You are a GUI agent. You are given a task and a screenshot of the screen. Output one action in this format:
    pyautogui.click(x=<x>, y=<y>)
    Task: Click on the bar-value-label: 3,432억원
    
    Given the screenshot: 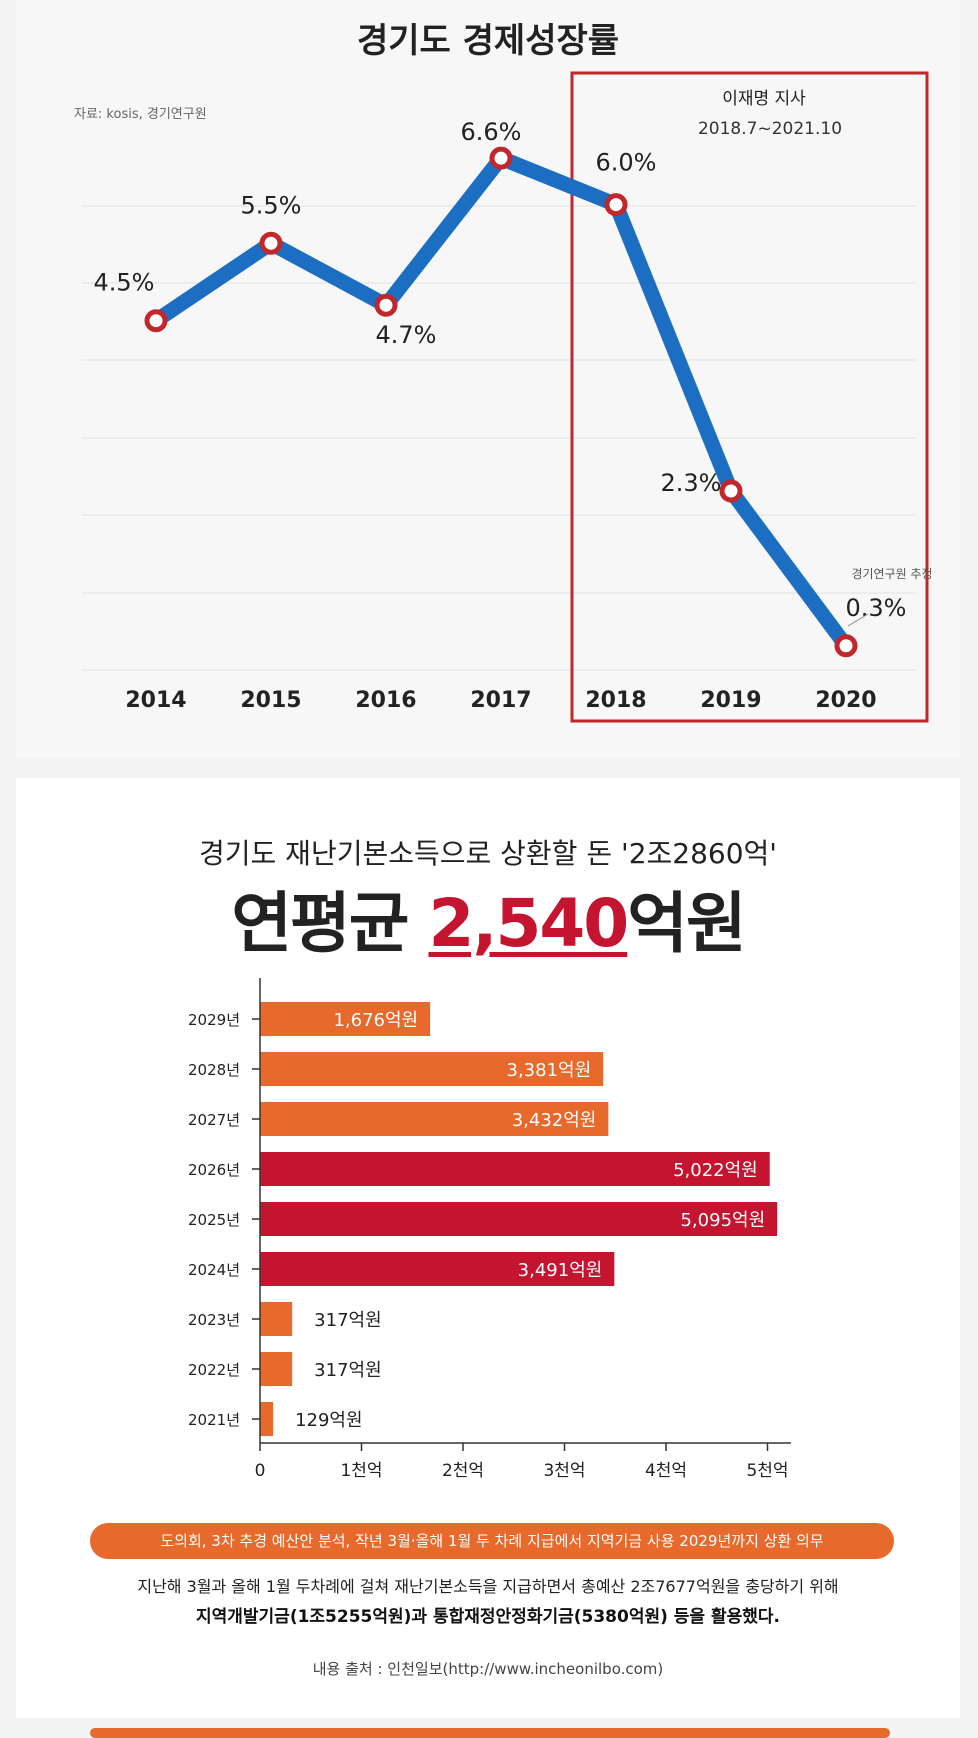 What is the action you would take?
    pyautogui.click(x=554, y=1120)
    